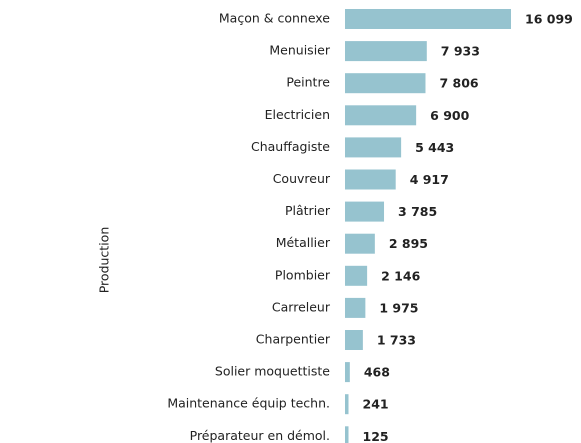  Describe the element at coordinates (458, 83) in the screenshot. I see `value-label: 7 806` at that location.